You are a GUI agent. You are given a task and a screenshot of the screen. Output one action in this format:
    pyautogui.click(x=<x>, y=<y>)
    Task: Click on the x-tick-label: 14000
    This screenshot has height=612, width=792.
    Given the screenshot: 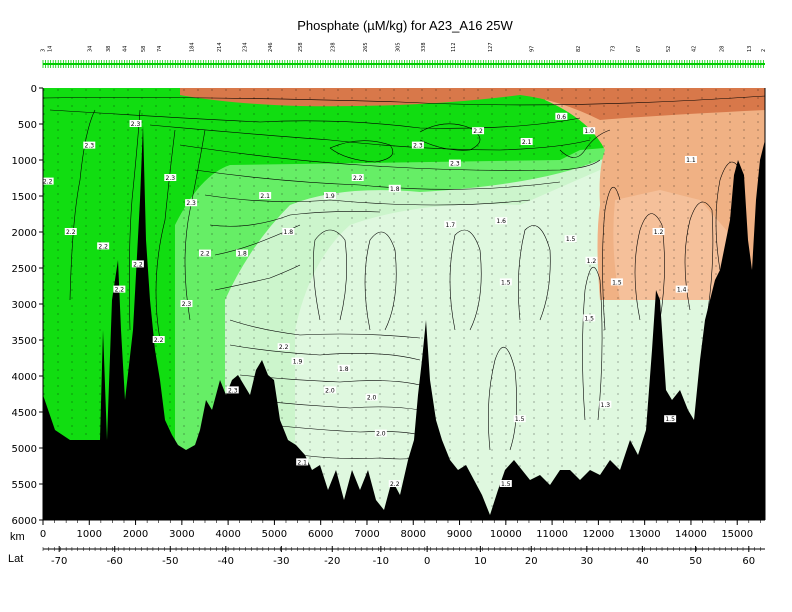 What is the action you would take?
    pyautogui.click(x=691, y=534)
    